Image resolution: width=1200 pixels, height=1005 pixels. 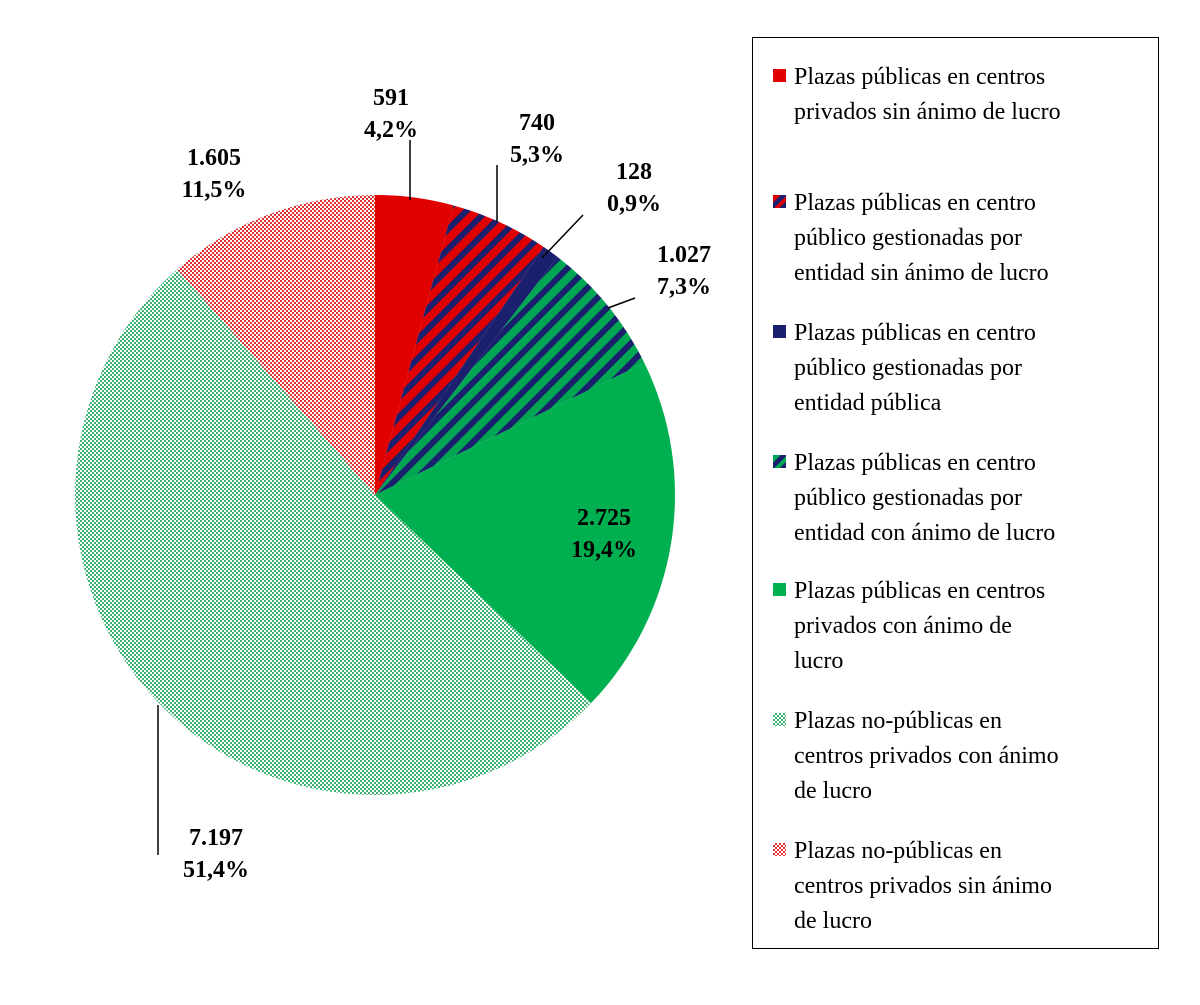 What do you see at coordinates (604, 518) in the screenshot?
I see `data-label-value: 2.725` at bounding box center [604, 518].